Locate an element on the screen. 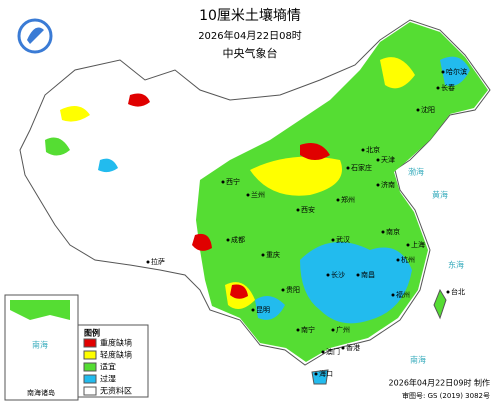  city-label: 南京 is located at coordinates (393, 231).